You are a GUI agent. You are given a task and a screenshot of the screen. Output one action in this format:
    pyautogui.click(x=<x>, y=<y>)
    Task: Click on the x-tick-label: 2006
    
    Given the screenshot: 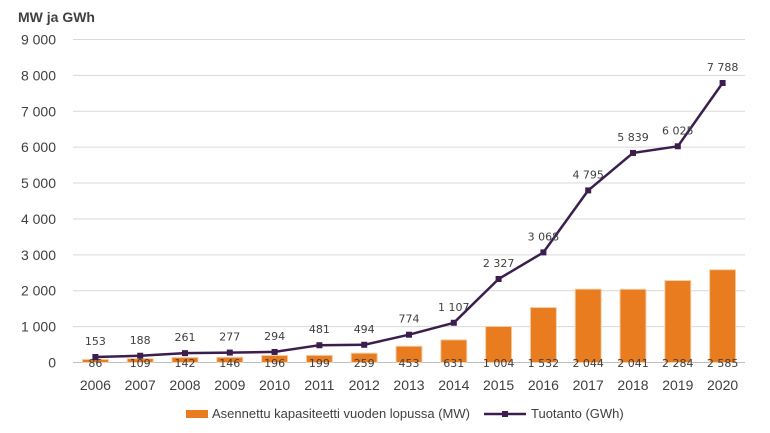 What is the action you would take?
    pyautogui.click(x=95, y=385)
    